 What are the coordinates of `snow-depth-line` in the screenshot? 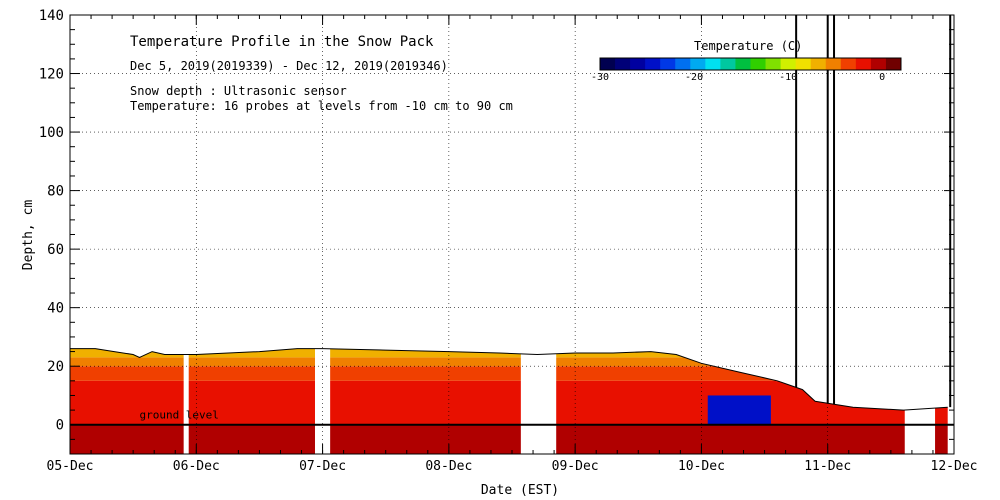 It's located at (509, 379).